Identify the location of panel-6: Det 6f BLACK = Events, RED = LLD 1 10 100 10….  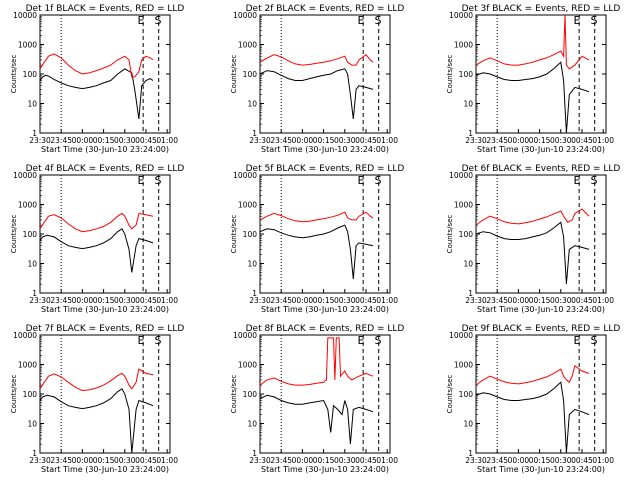
(533, 239).